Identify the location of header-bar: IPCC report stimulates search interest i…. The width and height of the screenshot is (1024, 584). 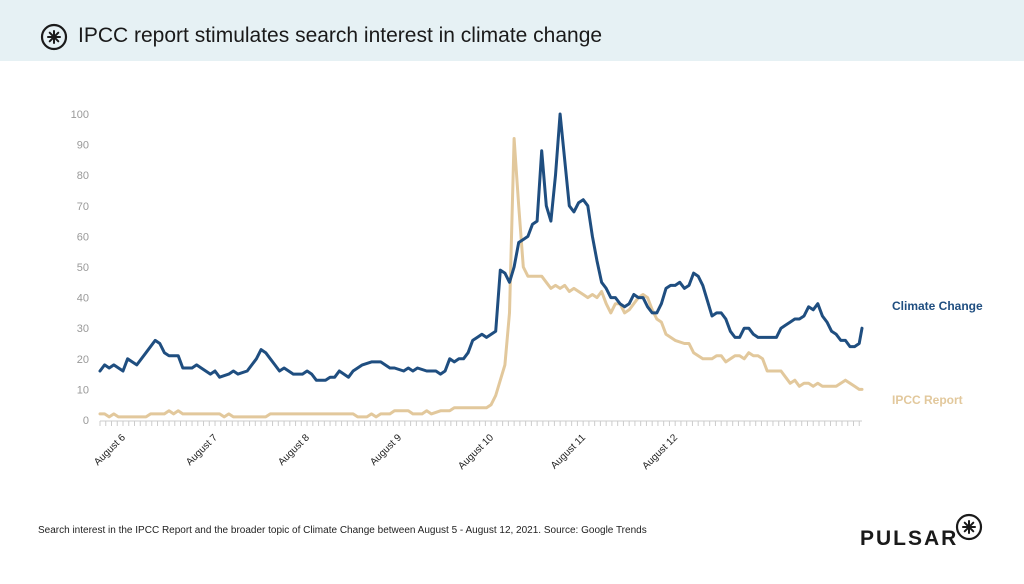
(512, 30).